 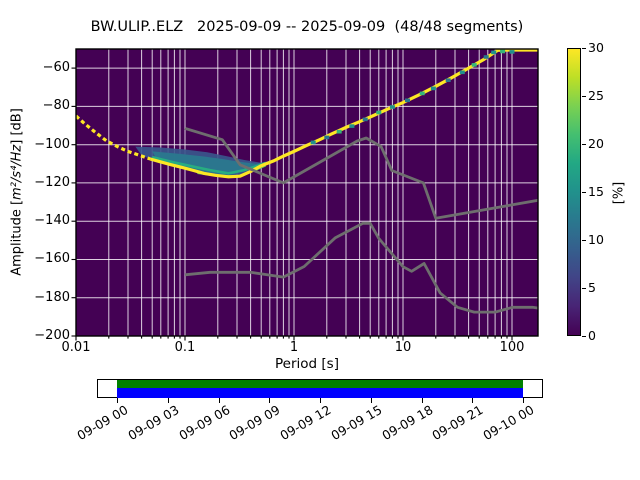 I want to click on timeline-availability-green, so click(x=320, y=384).